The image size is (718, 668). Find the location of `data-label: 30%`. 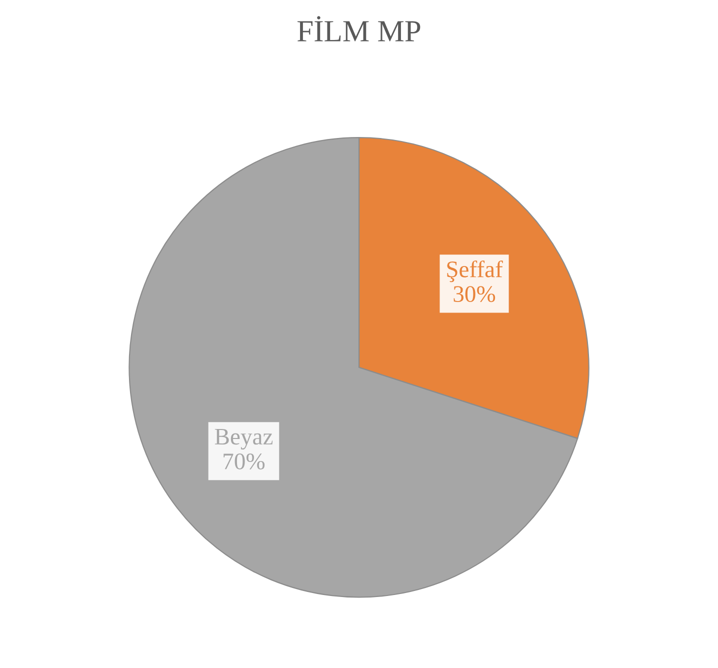

data-label: 30% is located at coordinates (475, 294).